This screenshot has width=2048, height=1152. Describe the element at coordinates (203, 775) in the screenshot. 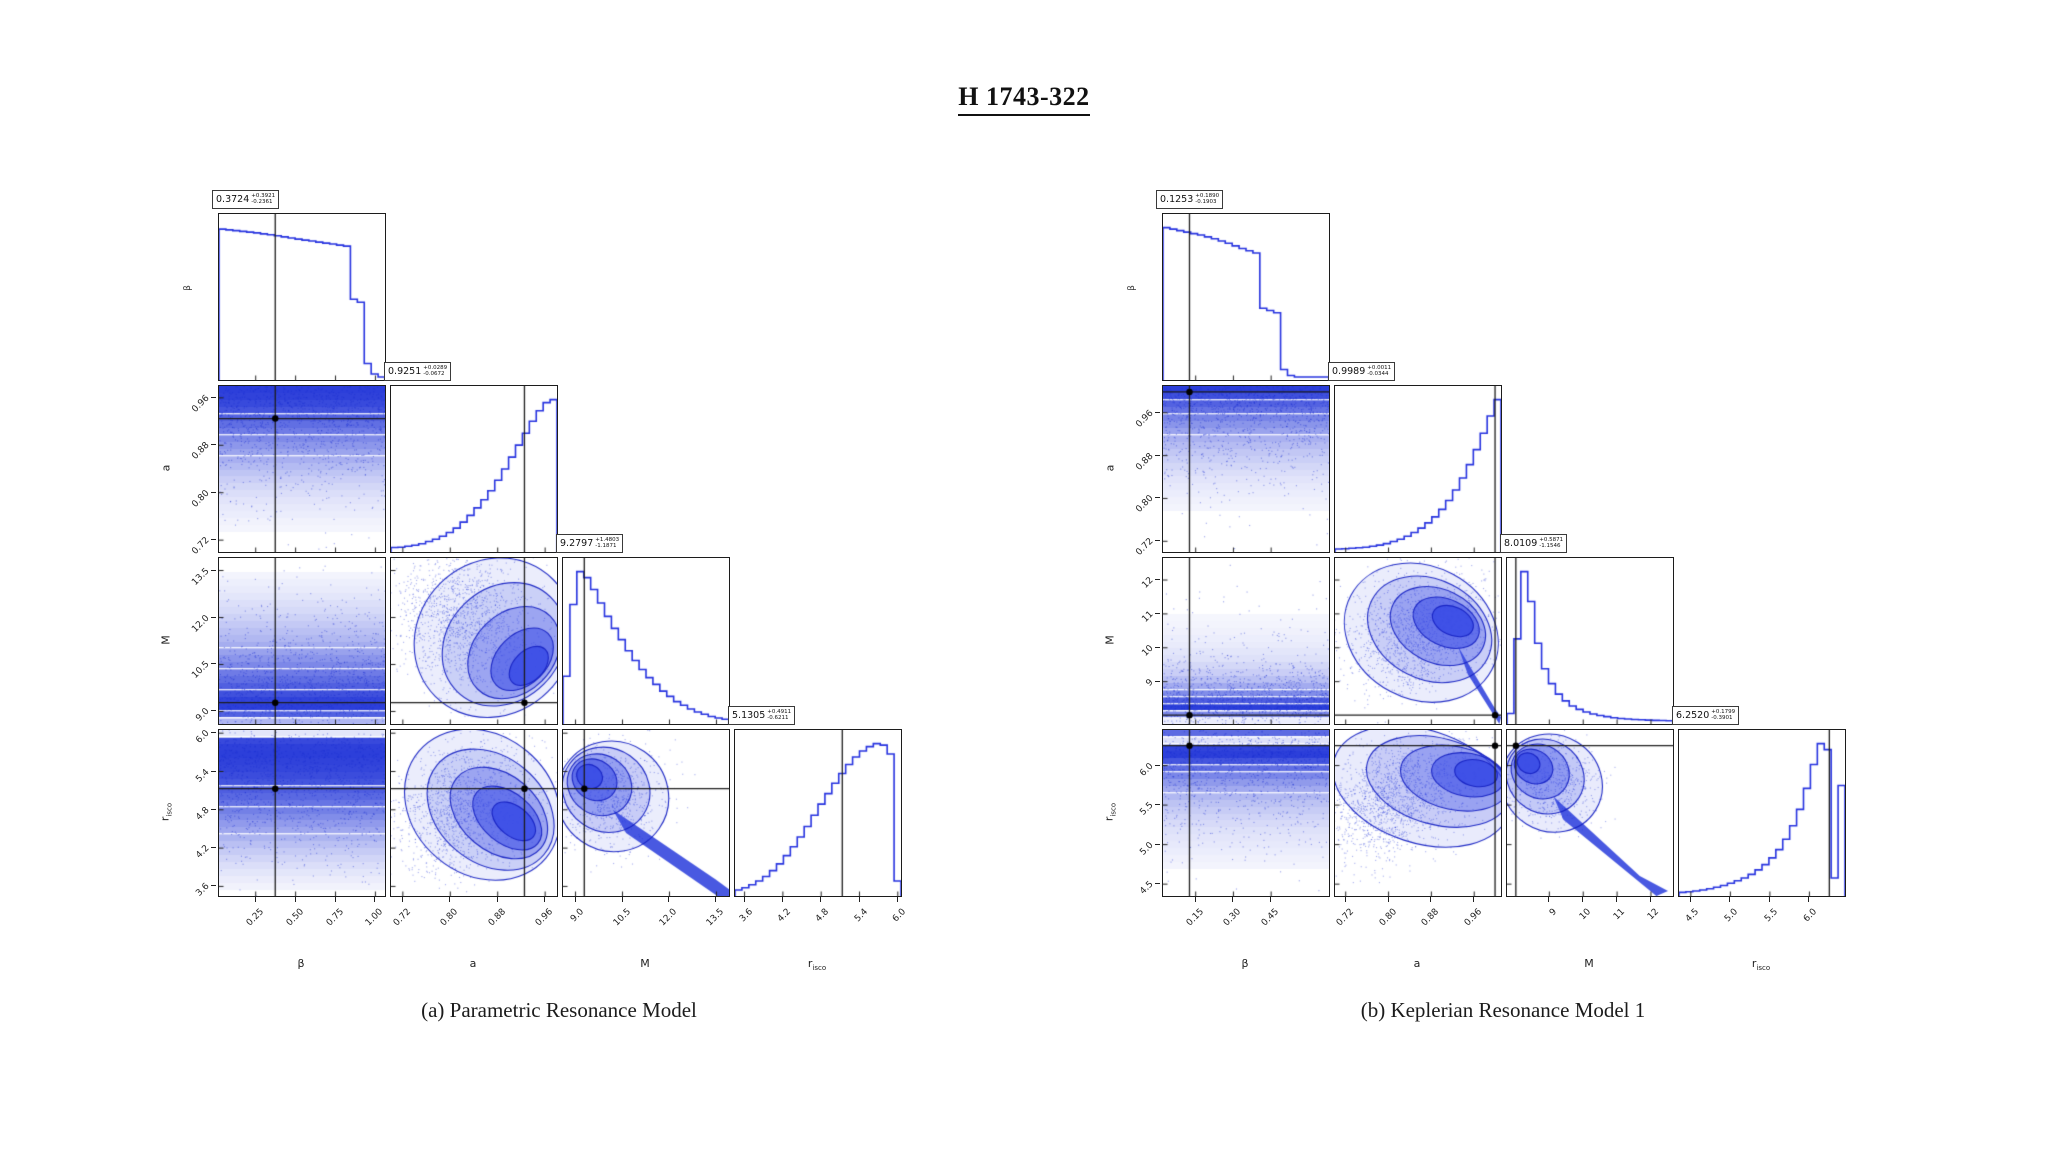

I see `y-tick-label: 5.4` at that location.